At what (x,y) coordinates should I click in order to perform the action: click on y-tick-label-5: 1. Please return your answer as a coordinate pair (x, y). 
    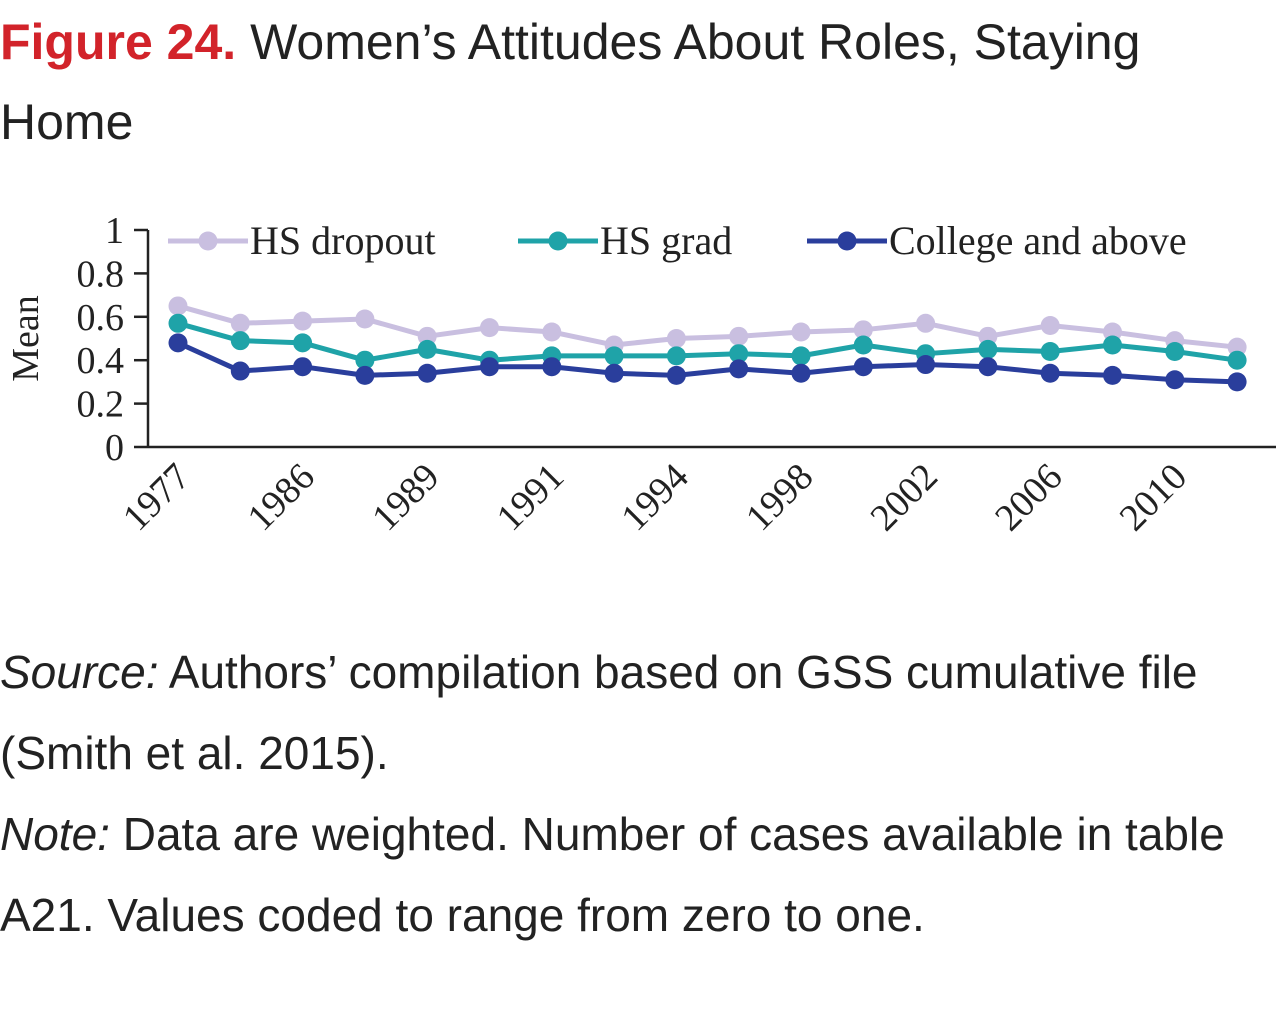
    Looking at the image, I should click on (114, 231).